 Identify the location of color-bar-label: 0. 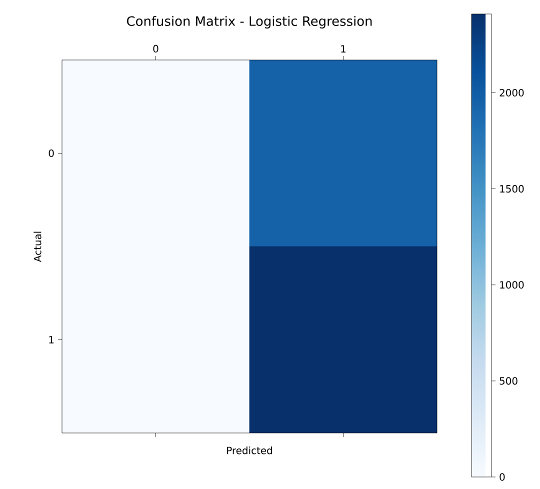
(502, 477).